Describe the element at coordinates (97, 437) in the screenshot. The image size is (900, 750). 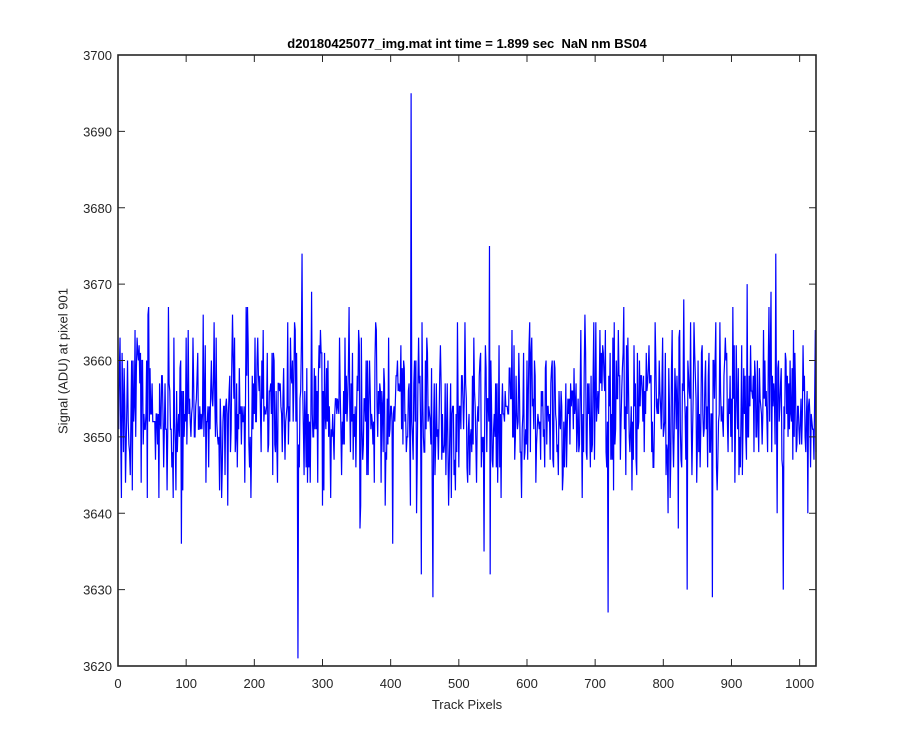
I see `y-tick-label: 3650` at that location.